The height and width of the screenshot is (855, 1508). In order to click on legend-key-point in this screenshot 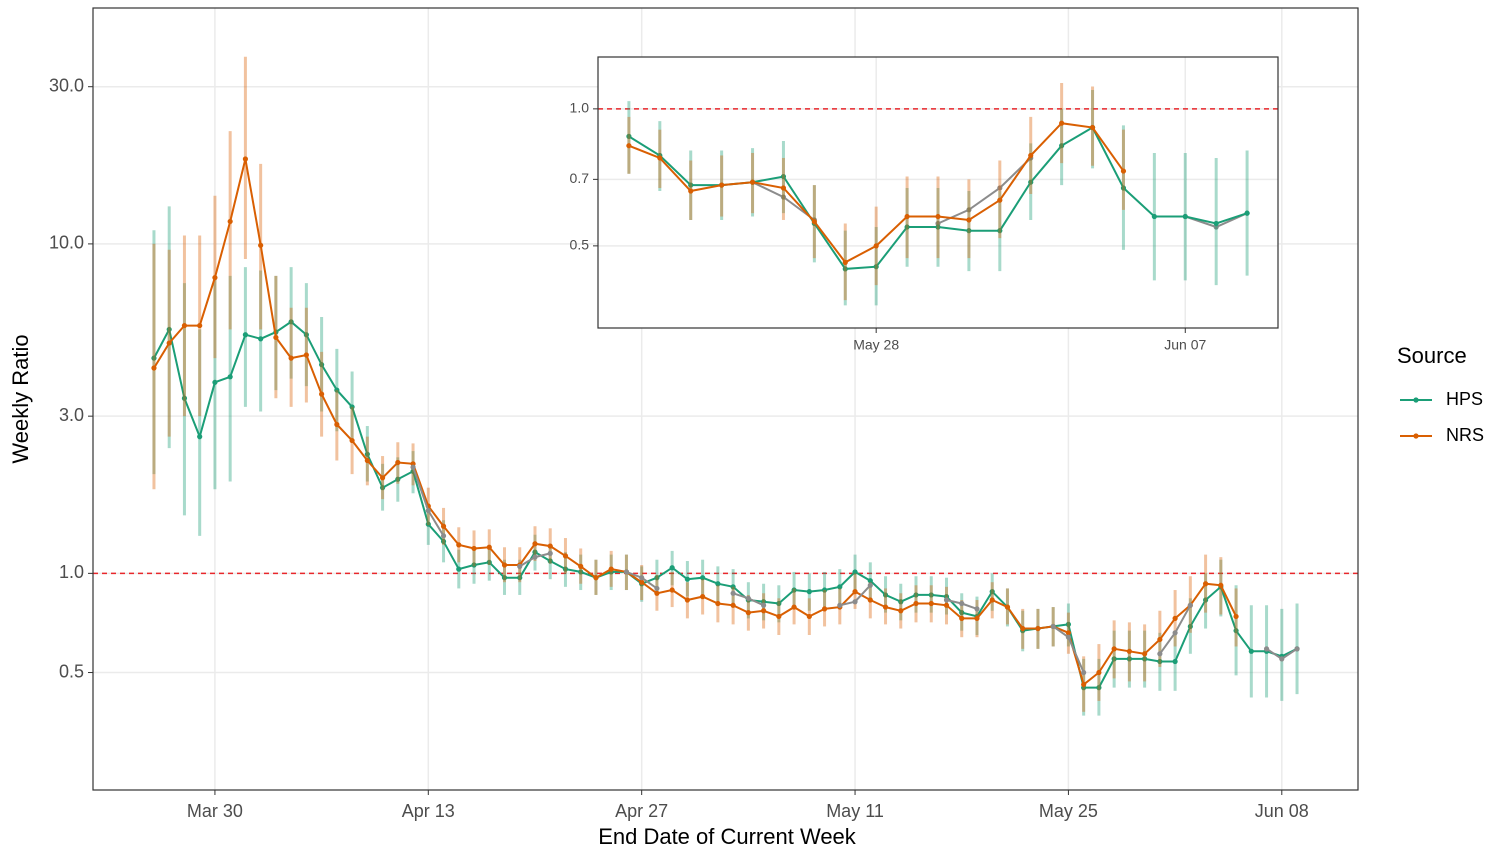, I will do `click(1416, 436)`.